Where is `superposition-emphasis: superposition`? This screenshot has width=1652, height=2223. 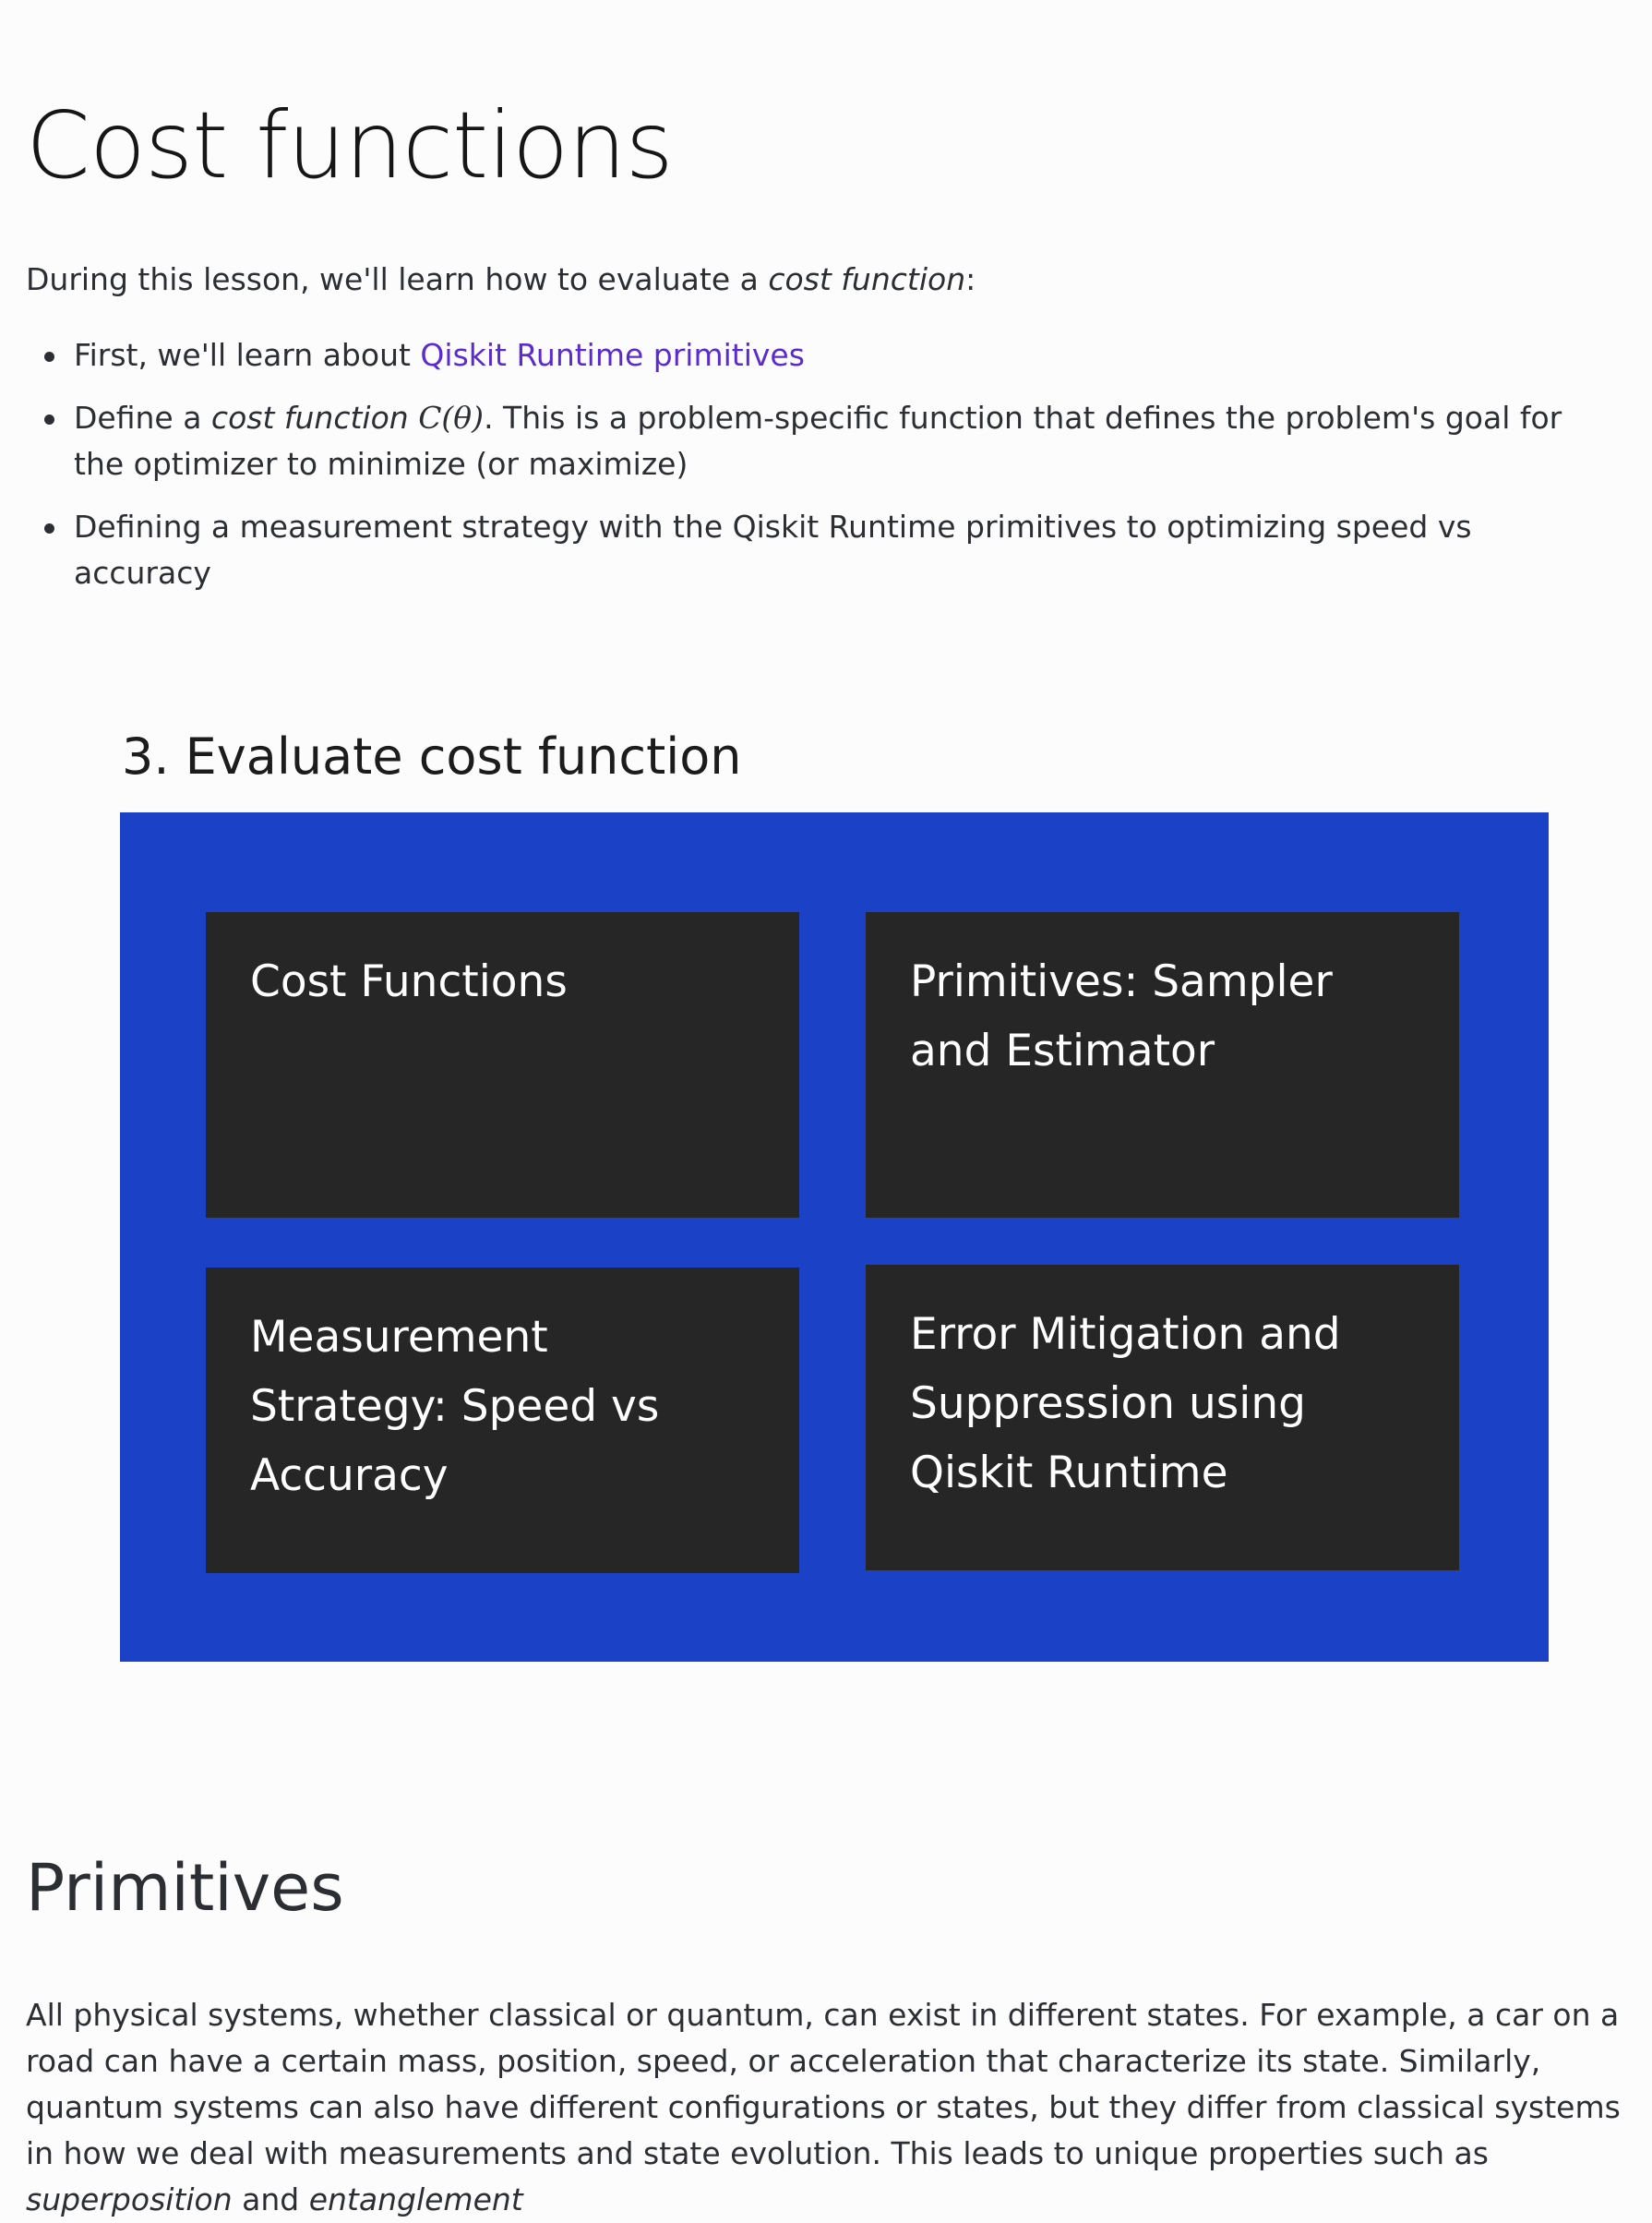 superposition-emphasis: superposition is located at coordinates (129, 2199).